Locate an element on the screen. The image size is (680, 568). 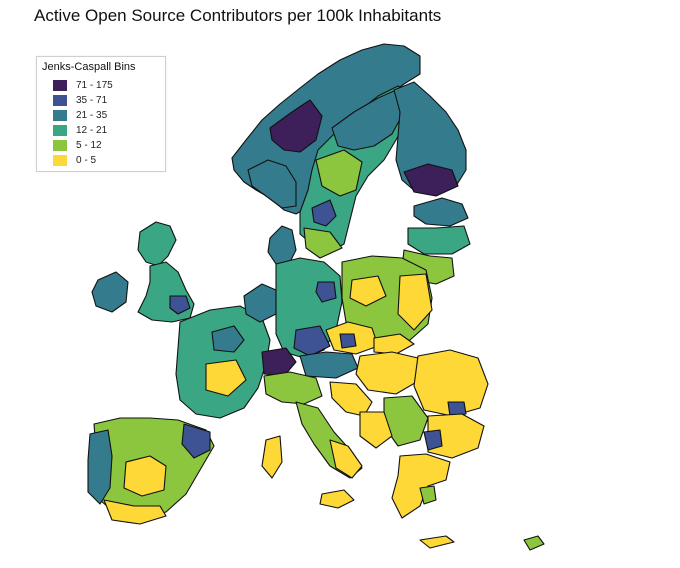
region-poland-west is located at coordinates (368, 291).